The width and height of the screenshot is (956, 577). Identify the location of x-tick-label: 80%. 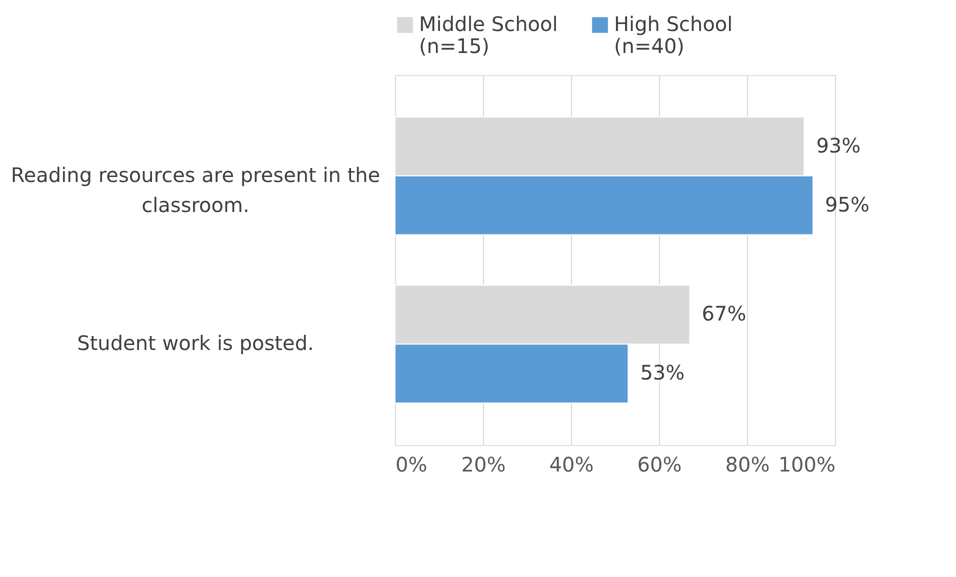
(747, 464).